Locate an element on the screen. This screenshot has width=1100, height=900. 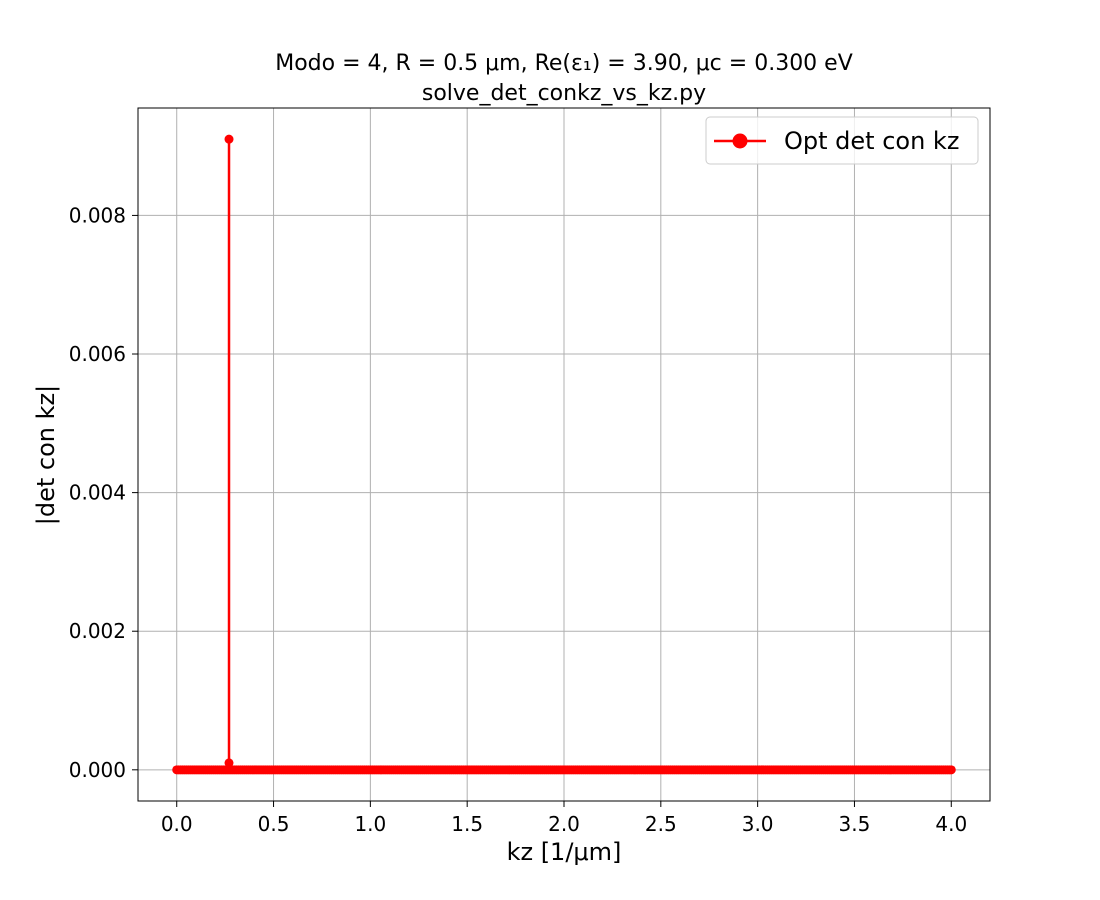
y-tick-label: 0.004 is located at coordinates (97, 493).